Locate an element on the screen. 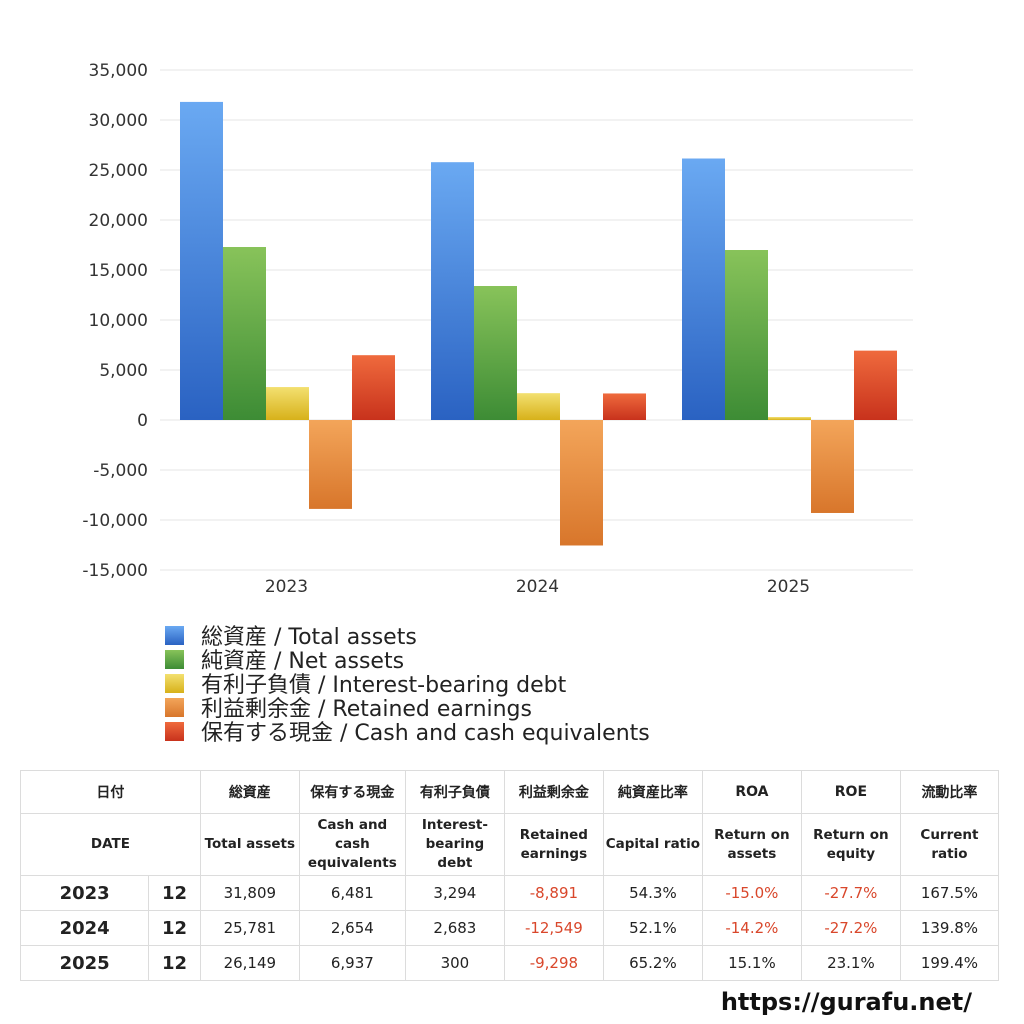  bar-retained-earnings-2024 is located at coordinates (581, 483).